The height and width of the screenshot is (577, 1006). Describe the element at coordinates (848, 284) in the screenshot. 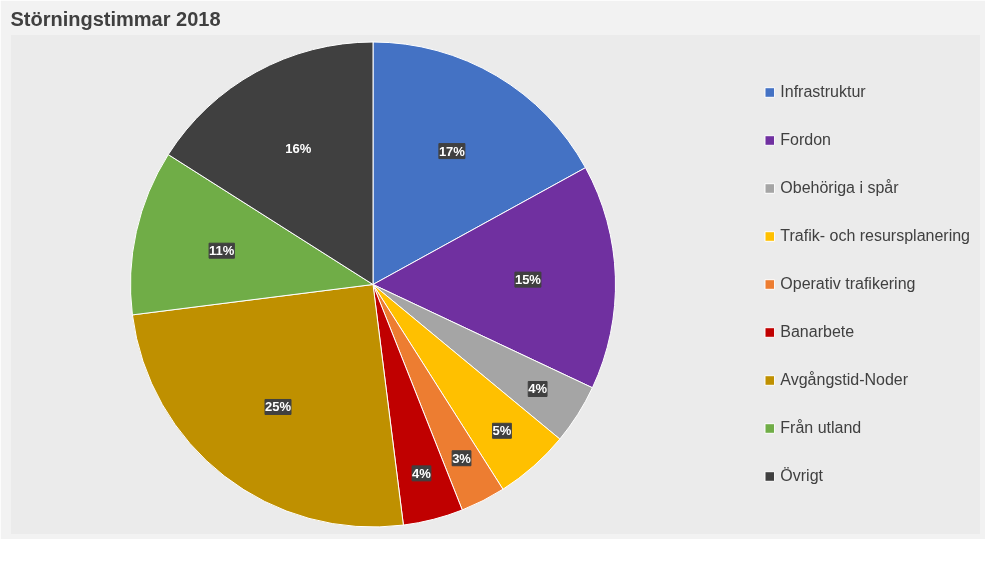

I see `legend-label: Operativ trafikering` at that location.